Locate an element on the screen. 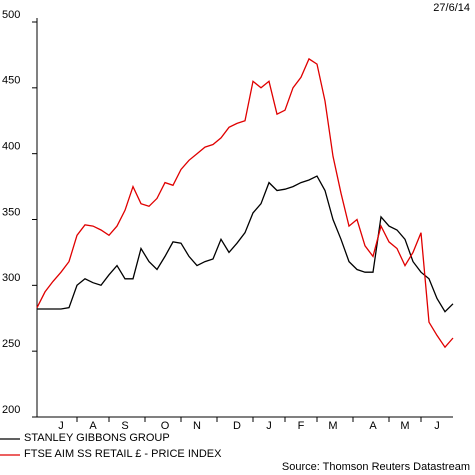 Image resolution: width=475 pixels, height=475 pixels. y-tick-label: 400 is located at coordinates (11, 147).